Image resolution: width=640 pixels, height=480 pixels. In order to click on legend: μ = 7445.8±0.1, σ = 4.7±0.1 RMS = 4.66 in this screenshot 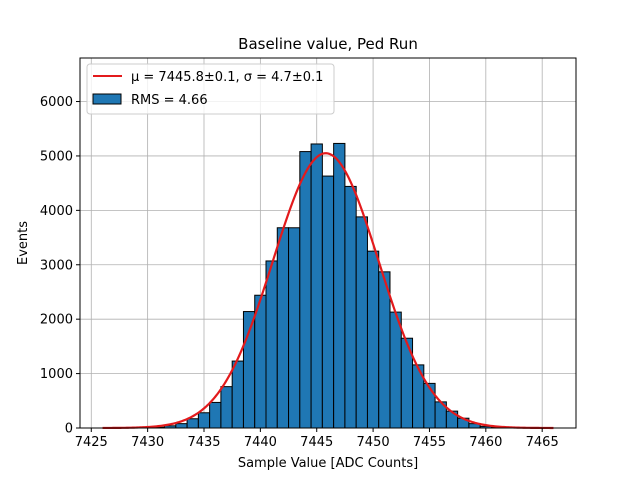, I will do `click(210, 89)`.